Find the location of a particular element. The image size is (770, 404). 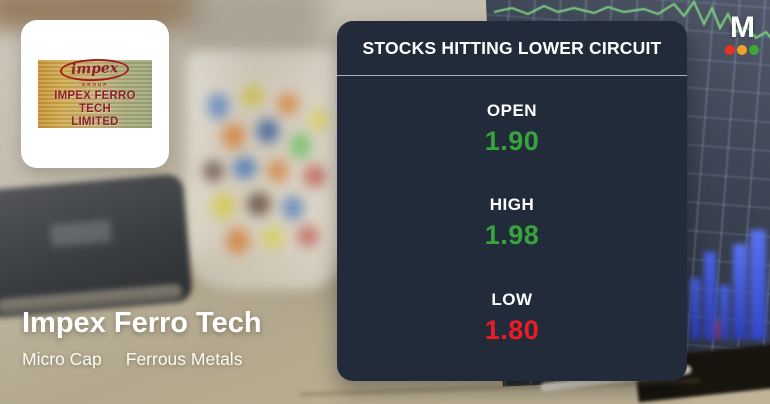

company-logo-card: impex GROUP IMPEX FERRO TECH LIMITED is located at coordinates (95, 94).